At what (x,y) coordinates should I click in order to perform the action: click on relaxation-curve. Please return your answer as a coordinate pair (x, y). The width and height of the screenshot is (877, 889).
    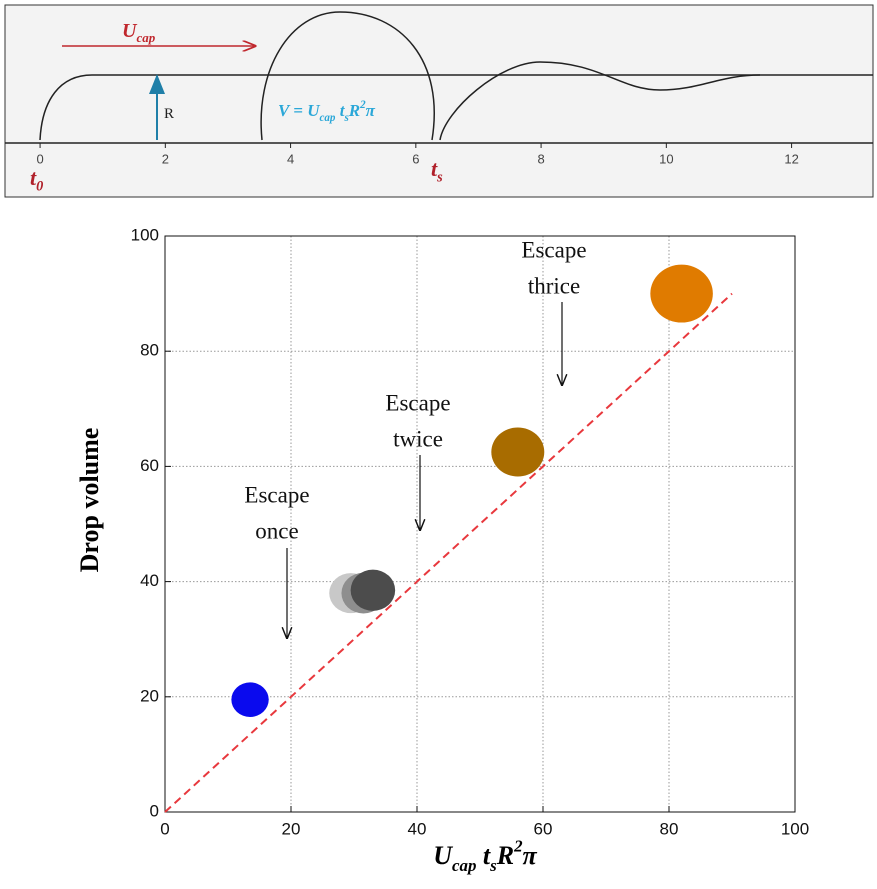
    Looking at the image, I should click on (600, 101).